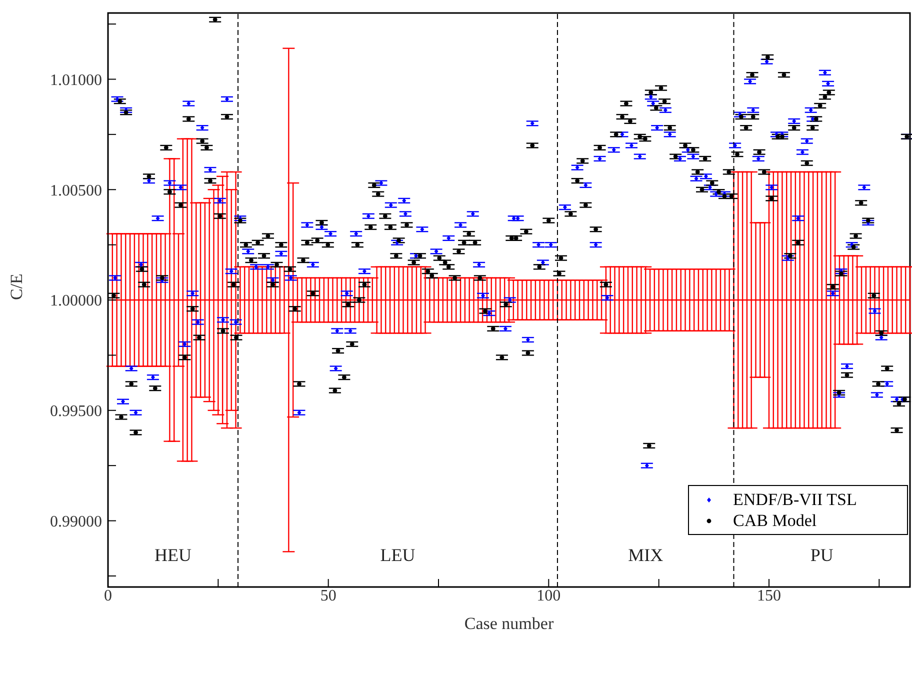  Describe the element at coordinates (768, 595) in the screenshot. I see `x-tick-label: 150` at that location.